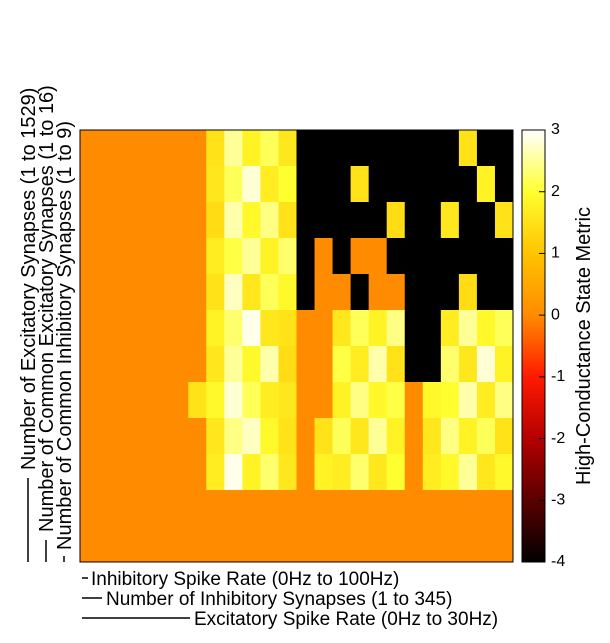 This screenshot has width=610, height=643. What do you see at coordinates (558, 561) in the screenshot?
I see `colorbar-tick-label: -4` at bounding box center [558, 561].